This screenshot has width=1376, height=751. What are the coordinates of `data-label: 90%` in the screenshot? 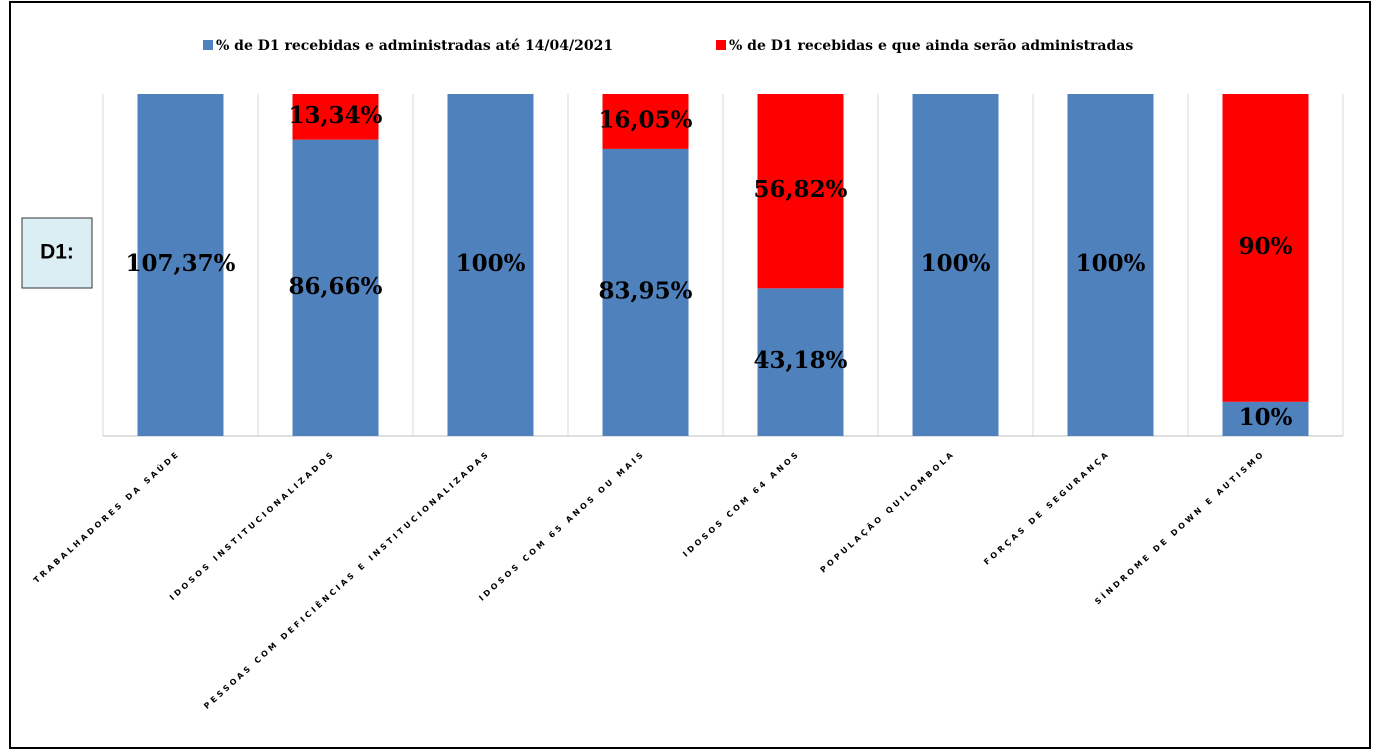 It's located at (1266, 246).